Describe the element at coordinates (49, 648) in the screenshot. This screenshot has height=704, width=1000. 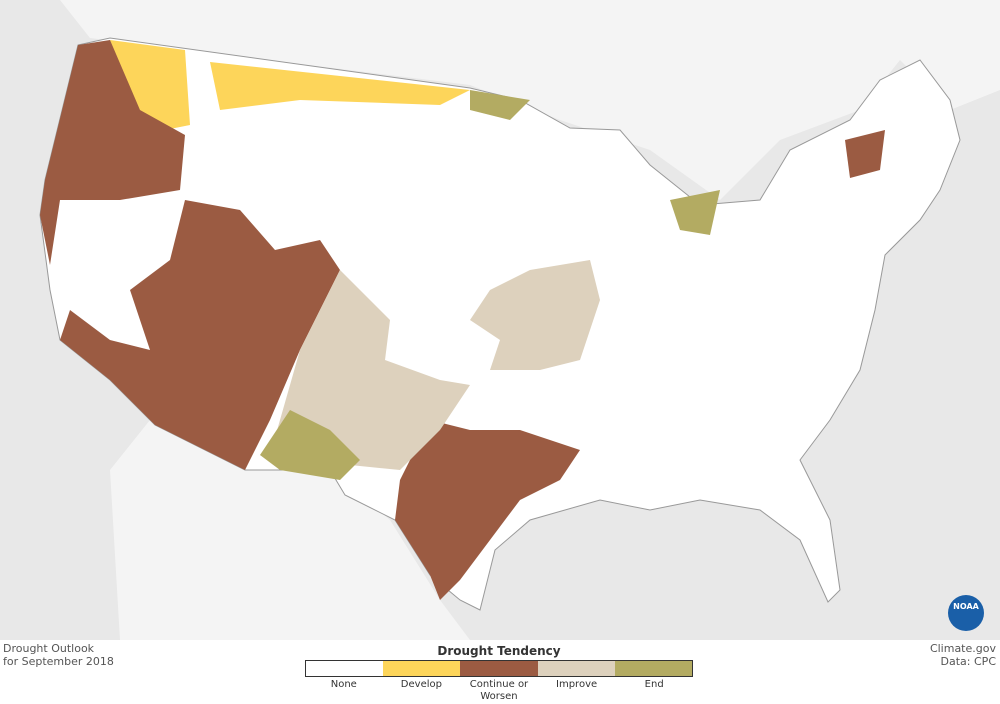
I see `title: Drought Outlook` at that location.